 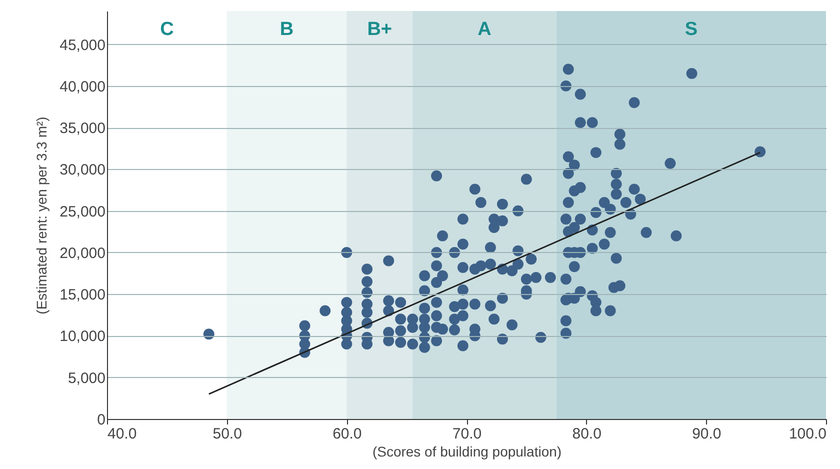 I want to click on band-label: S, so click(x=691, y=29).